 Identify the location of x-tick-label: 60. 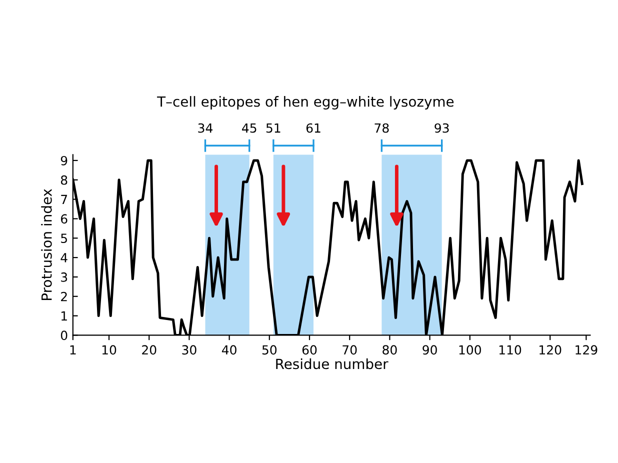
(309, 350).